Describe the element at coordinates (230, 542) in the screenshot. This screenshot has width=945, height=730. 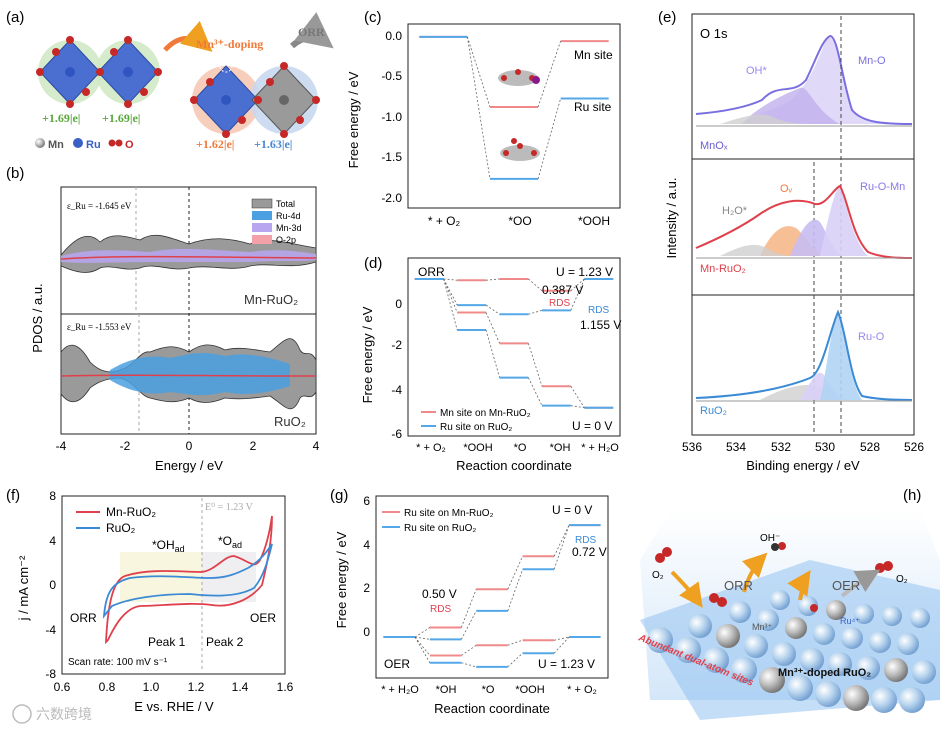
I see `f-o-label: *Oad` at that location.